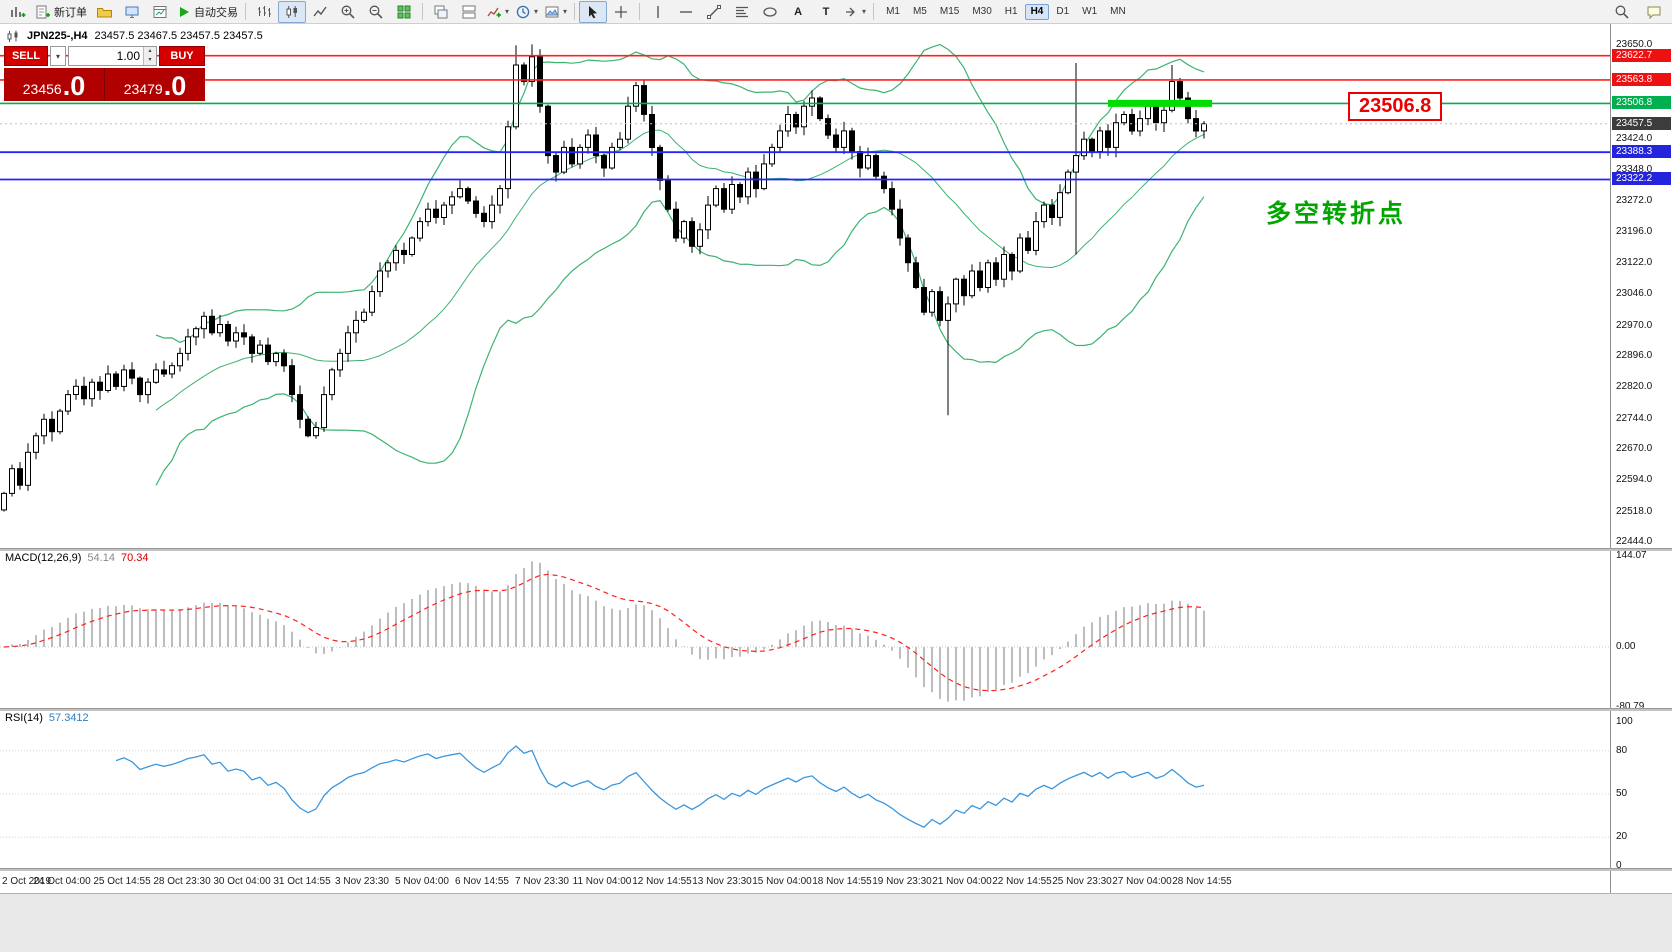 The image size is (1672, 952). Describe the element at coordinates (1395, 106) in the screenshot. I see `support-price-flag: 23506.8` at that location.